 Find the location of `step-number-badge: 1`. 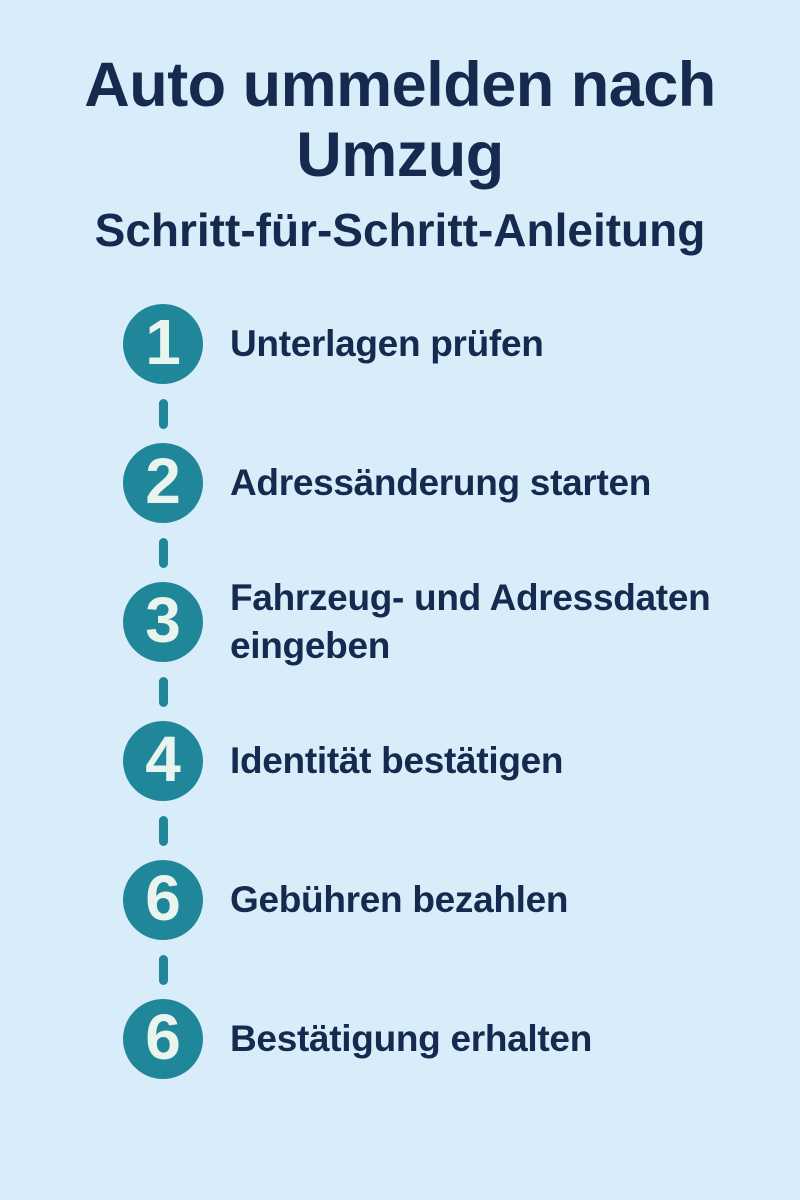

step-number-badge: 1 is located at coordinates (163, 344).